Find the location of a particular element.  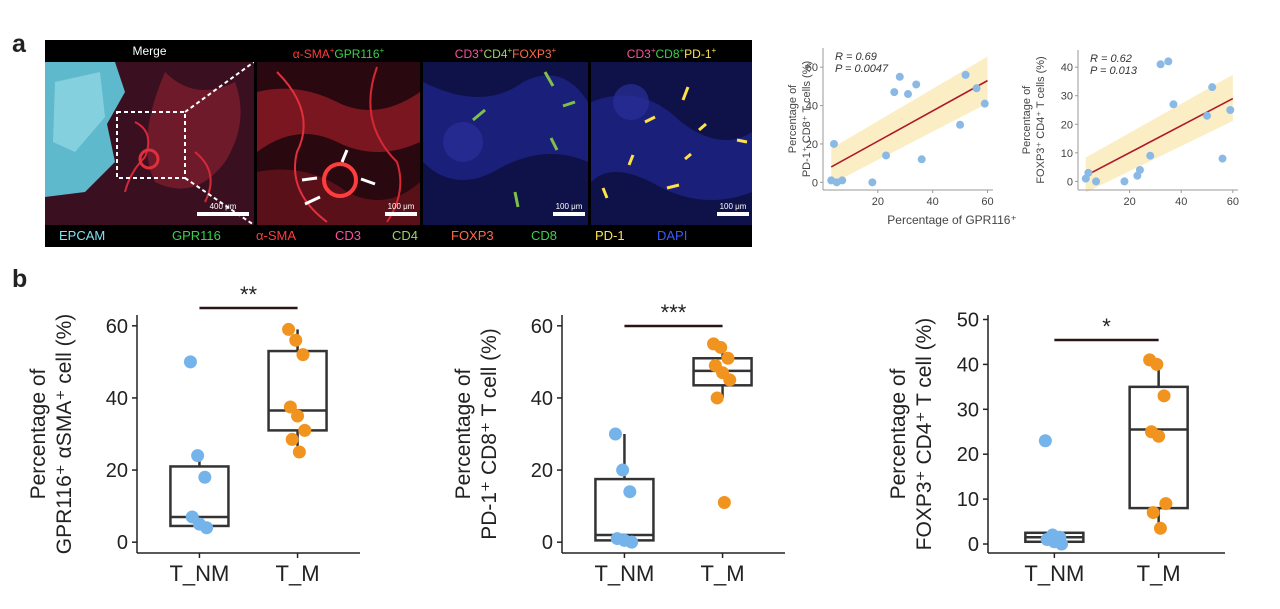

significance-label: *** is located at coordinates (674, 312).